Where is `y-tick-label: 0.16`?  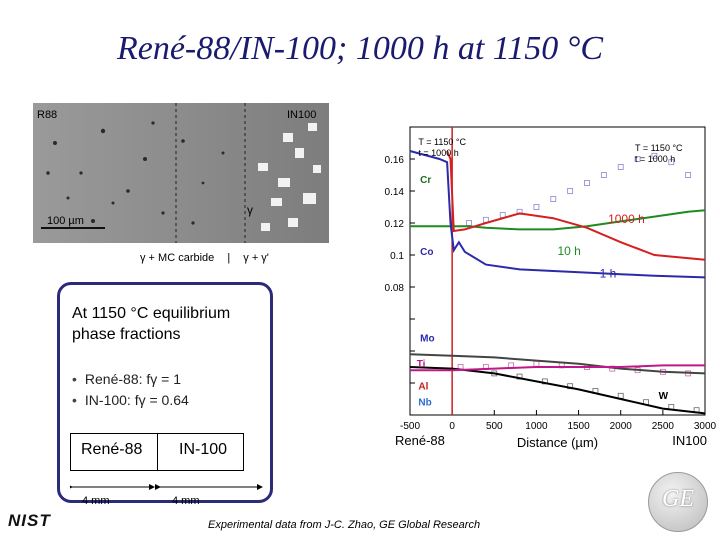 y-tick-label: 0.16 is located at coordinates (395, 160).